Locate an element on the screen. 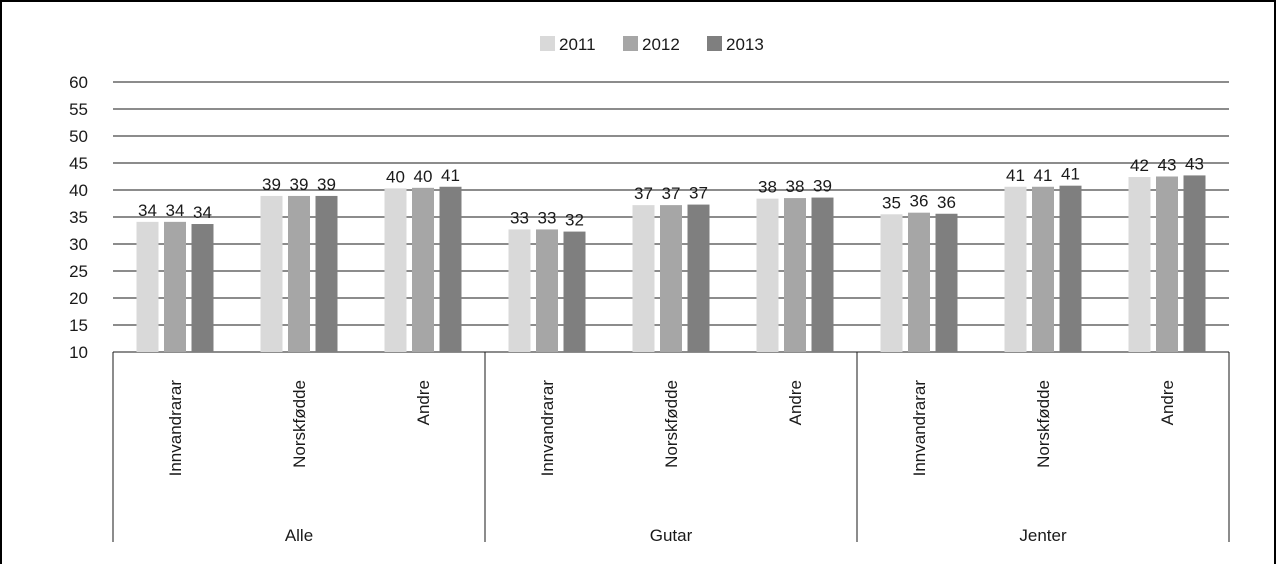  legend-label: 2012 is located at coordinates (661, 44).